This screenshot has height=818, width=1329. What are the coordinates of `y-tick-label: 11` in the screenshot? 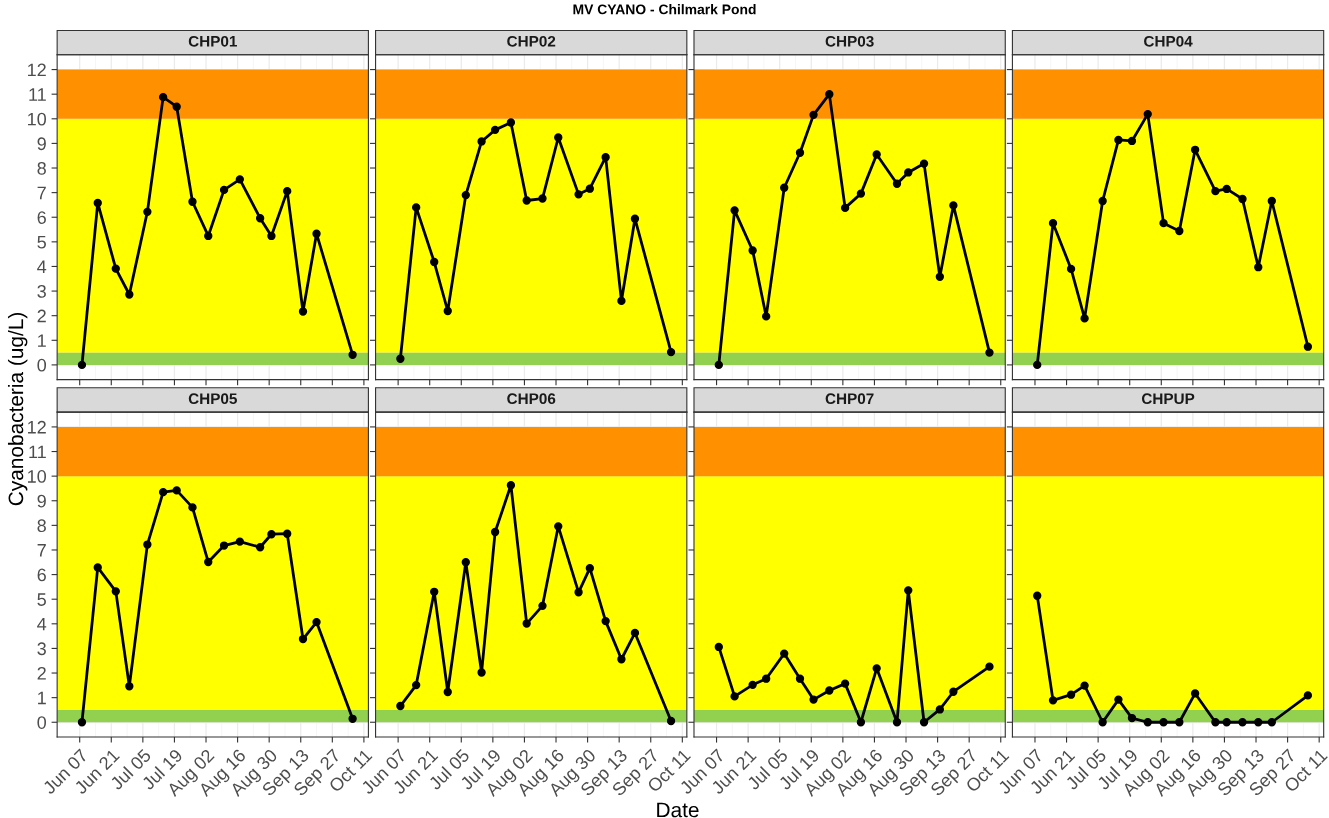 It's located at (37, 452).